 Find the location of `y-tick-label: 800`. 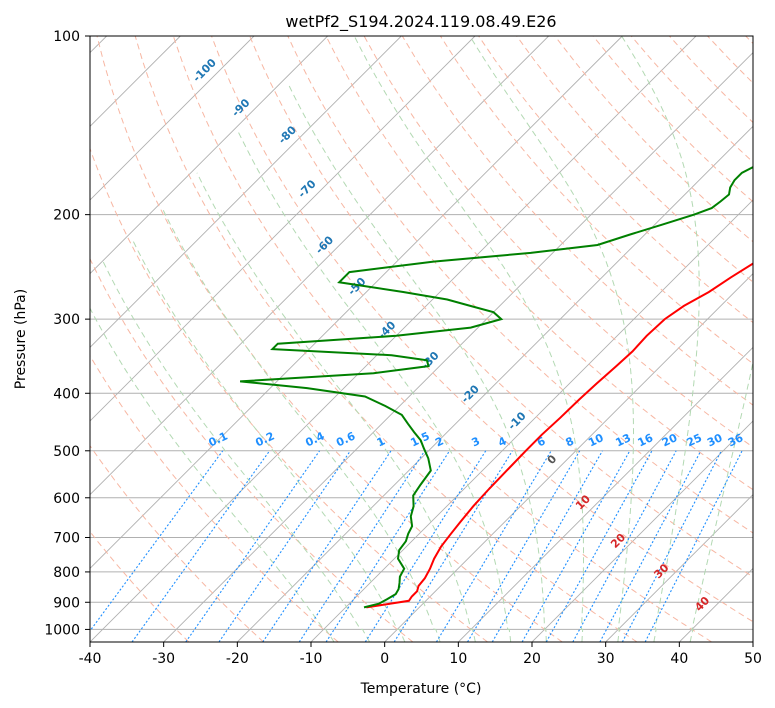

y-tick-label: 800 is located at coordinates (66, 573).